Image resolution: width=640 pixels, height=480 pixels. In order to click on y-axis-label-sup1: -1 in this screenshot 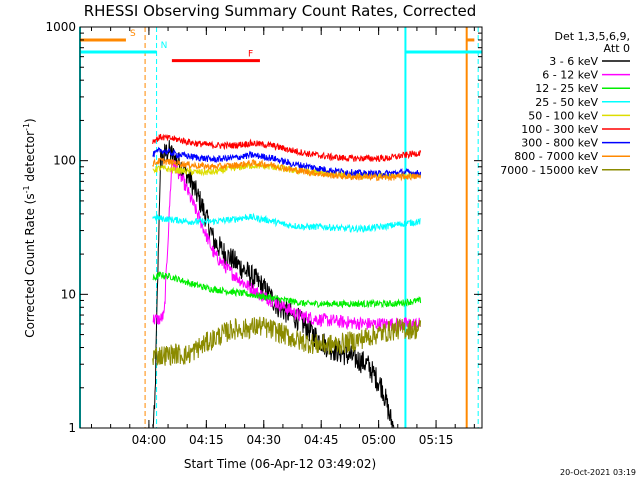, I will do `click(26, 189)`.